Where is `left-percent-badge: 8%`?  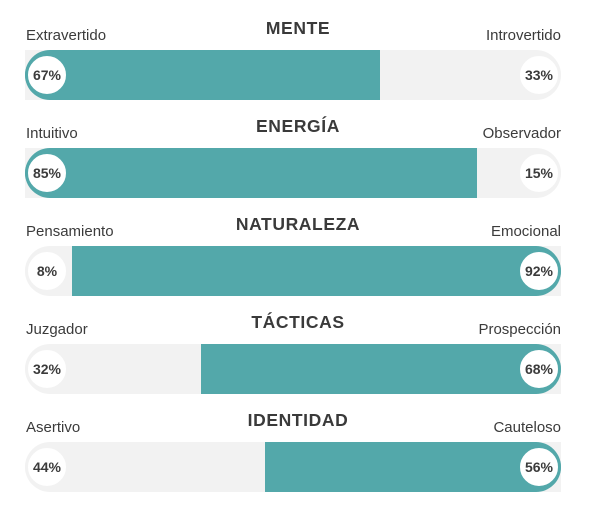 left-percent-badge: 8% is located at coordinates (47, 271).